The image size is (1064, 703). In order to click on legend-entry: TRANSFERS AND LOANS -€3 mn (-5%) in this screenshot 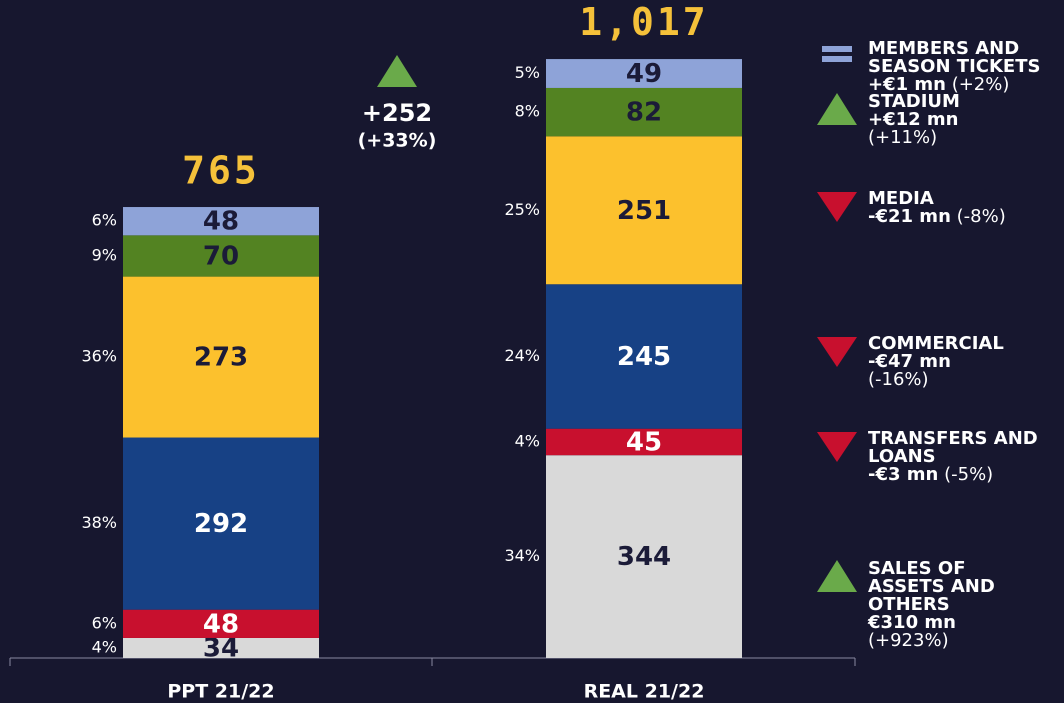, I will do `click(966, 457)`.